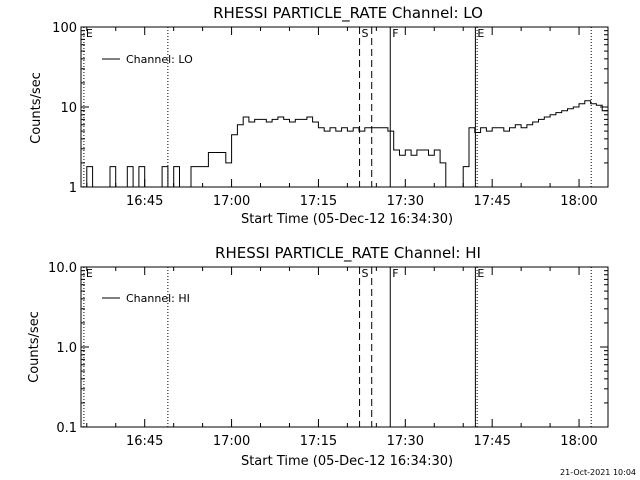  Describe the element at coordinates (144, 441) in the screenshot. I see `hi-x-tick-label: 16:45` at that location.